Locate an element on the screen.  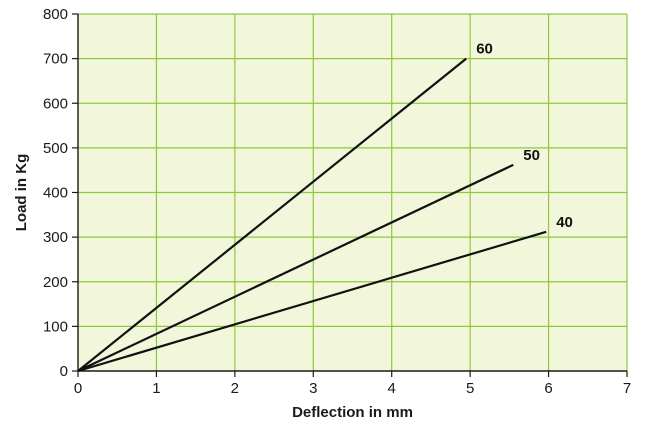
y-tick-label: 600 is located at coordinates (55, 103).